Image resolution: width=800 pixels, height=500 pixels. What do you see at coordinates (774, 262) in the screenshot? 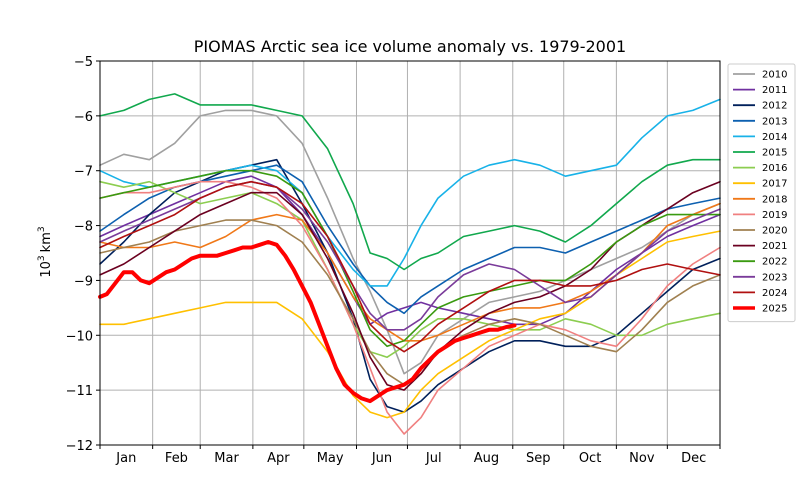
I see `legend-label-2022: 2022` at bounding box center [774, 262].